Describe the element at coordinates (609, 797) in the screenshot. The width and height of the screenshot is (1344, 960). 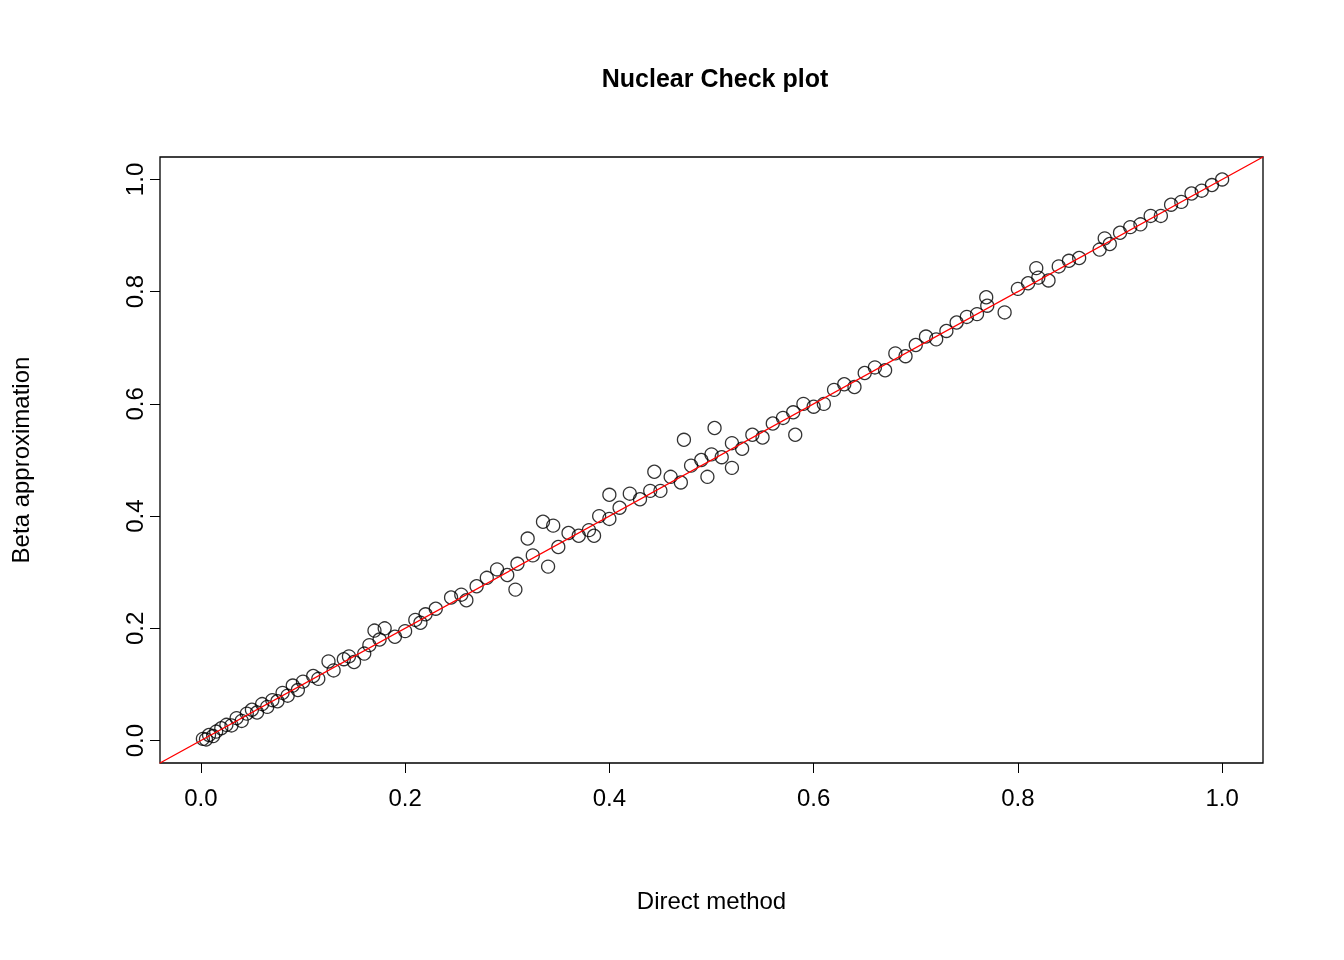
I see `x-tick-label: 0.4` at that location.